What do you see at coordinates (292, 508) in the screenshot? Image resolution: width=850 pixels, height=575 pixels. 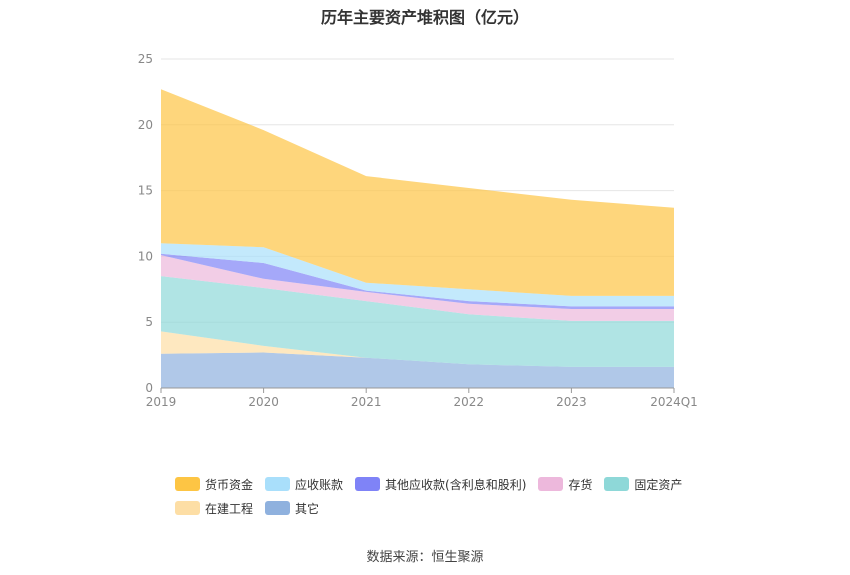 I see `legend-item: 其它` at bounding box center [292, 508].